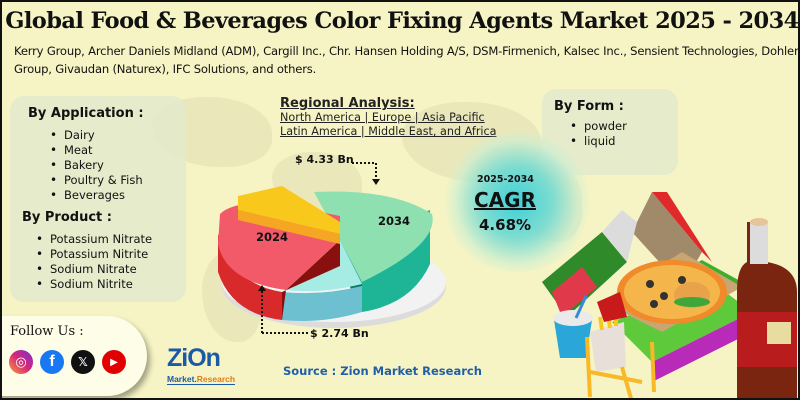  Describe the element at coordinates (110, 269) in the screenshot. I see `list-item: Sodium Nitrate` at that location.